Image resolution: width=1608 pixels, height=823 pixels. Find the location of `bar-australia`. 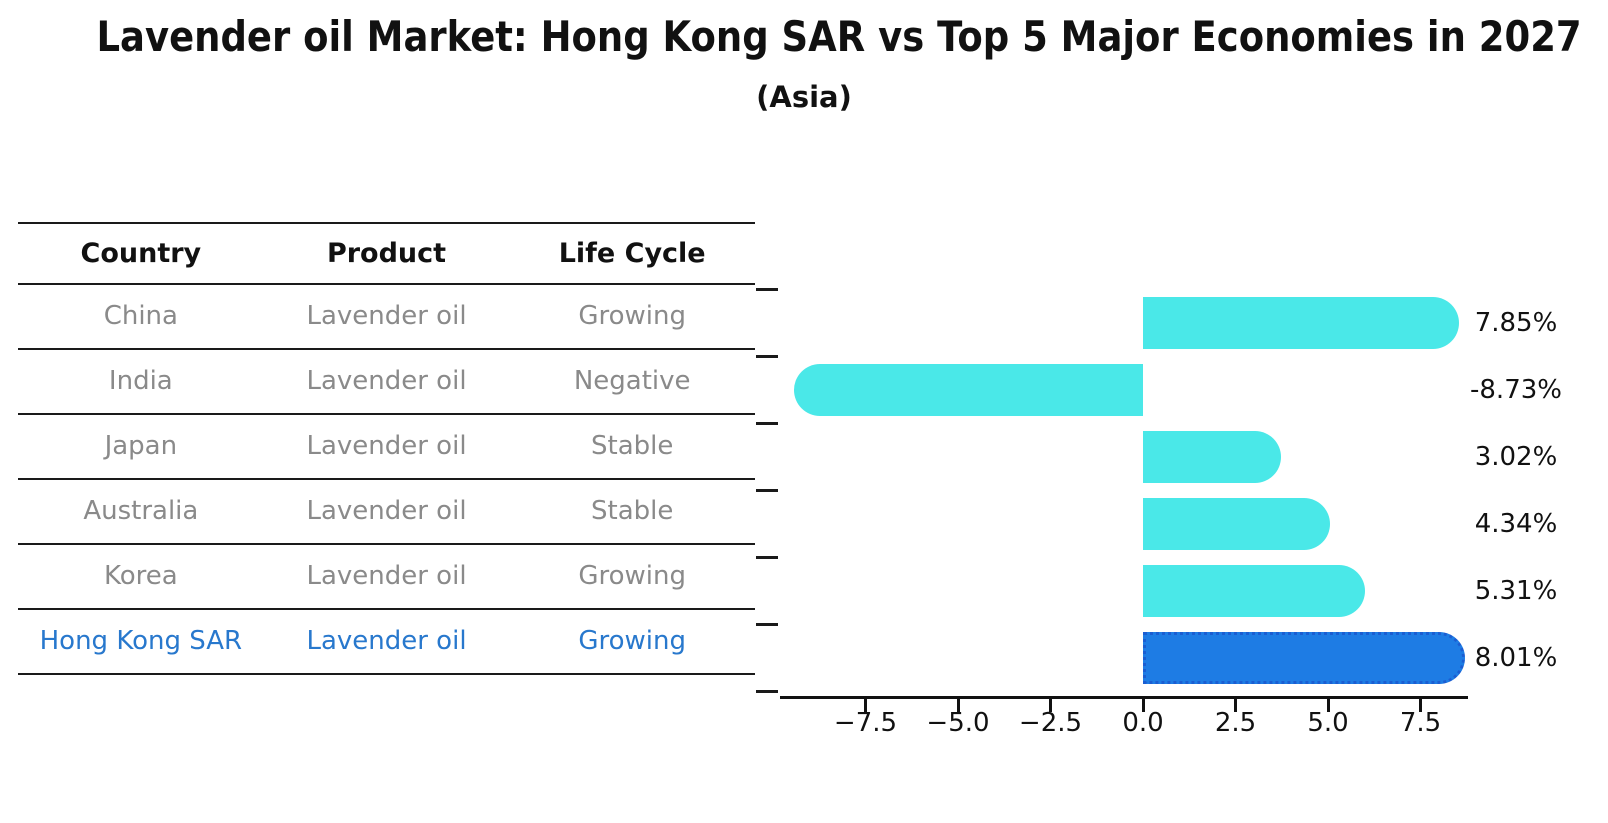

bar-australia is located at coordinates (1236, 524).